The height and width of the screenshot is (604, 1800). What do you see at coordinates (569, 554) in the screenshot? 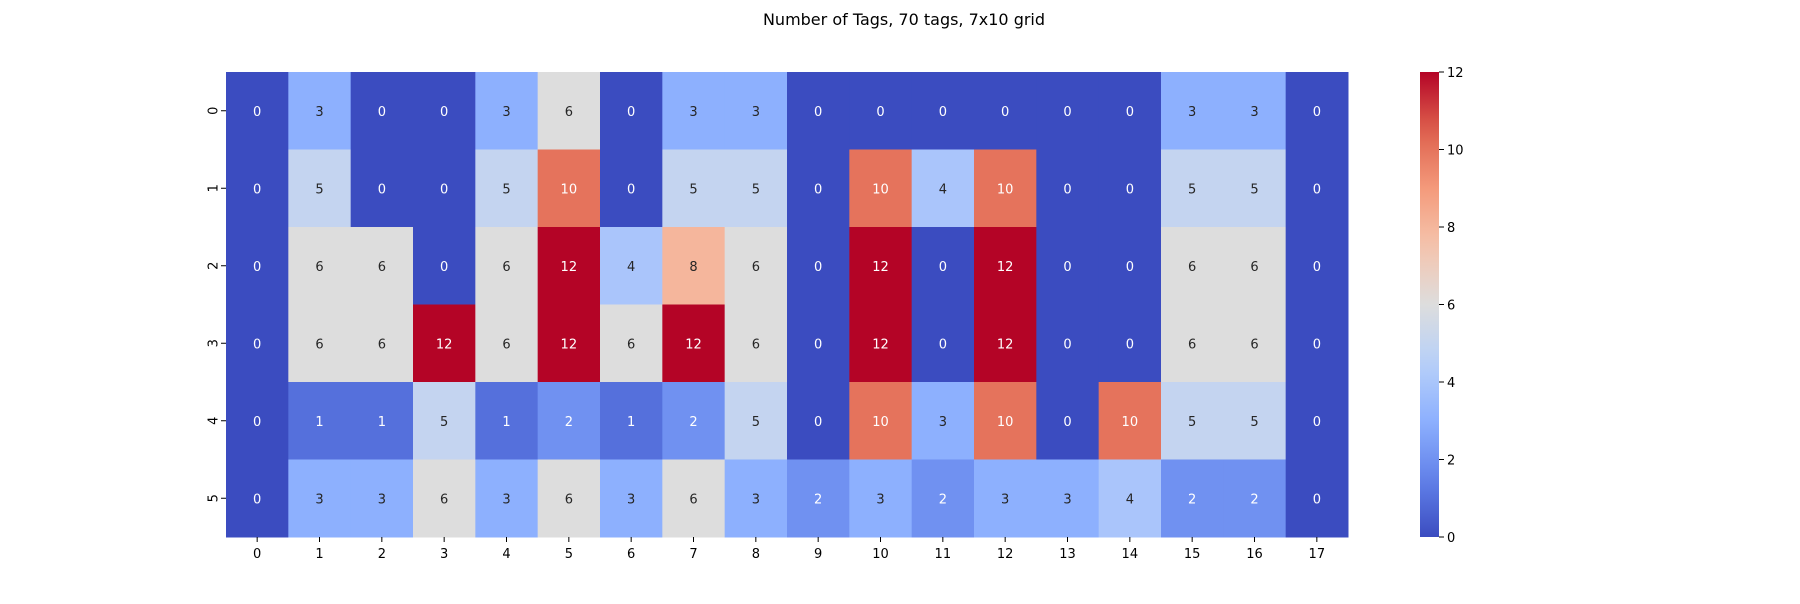
I see `x-tick-label: 5` at bounding box center [569, 554].